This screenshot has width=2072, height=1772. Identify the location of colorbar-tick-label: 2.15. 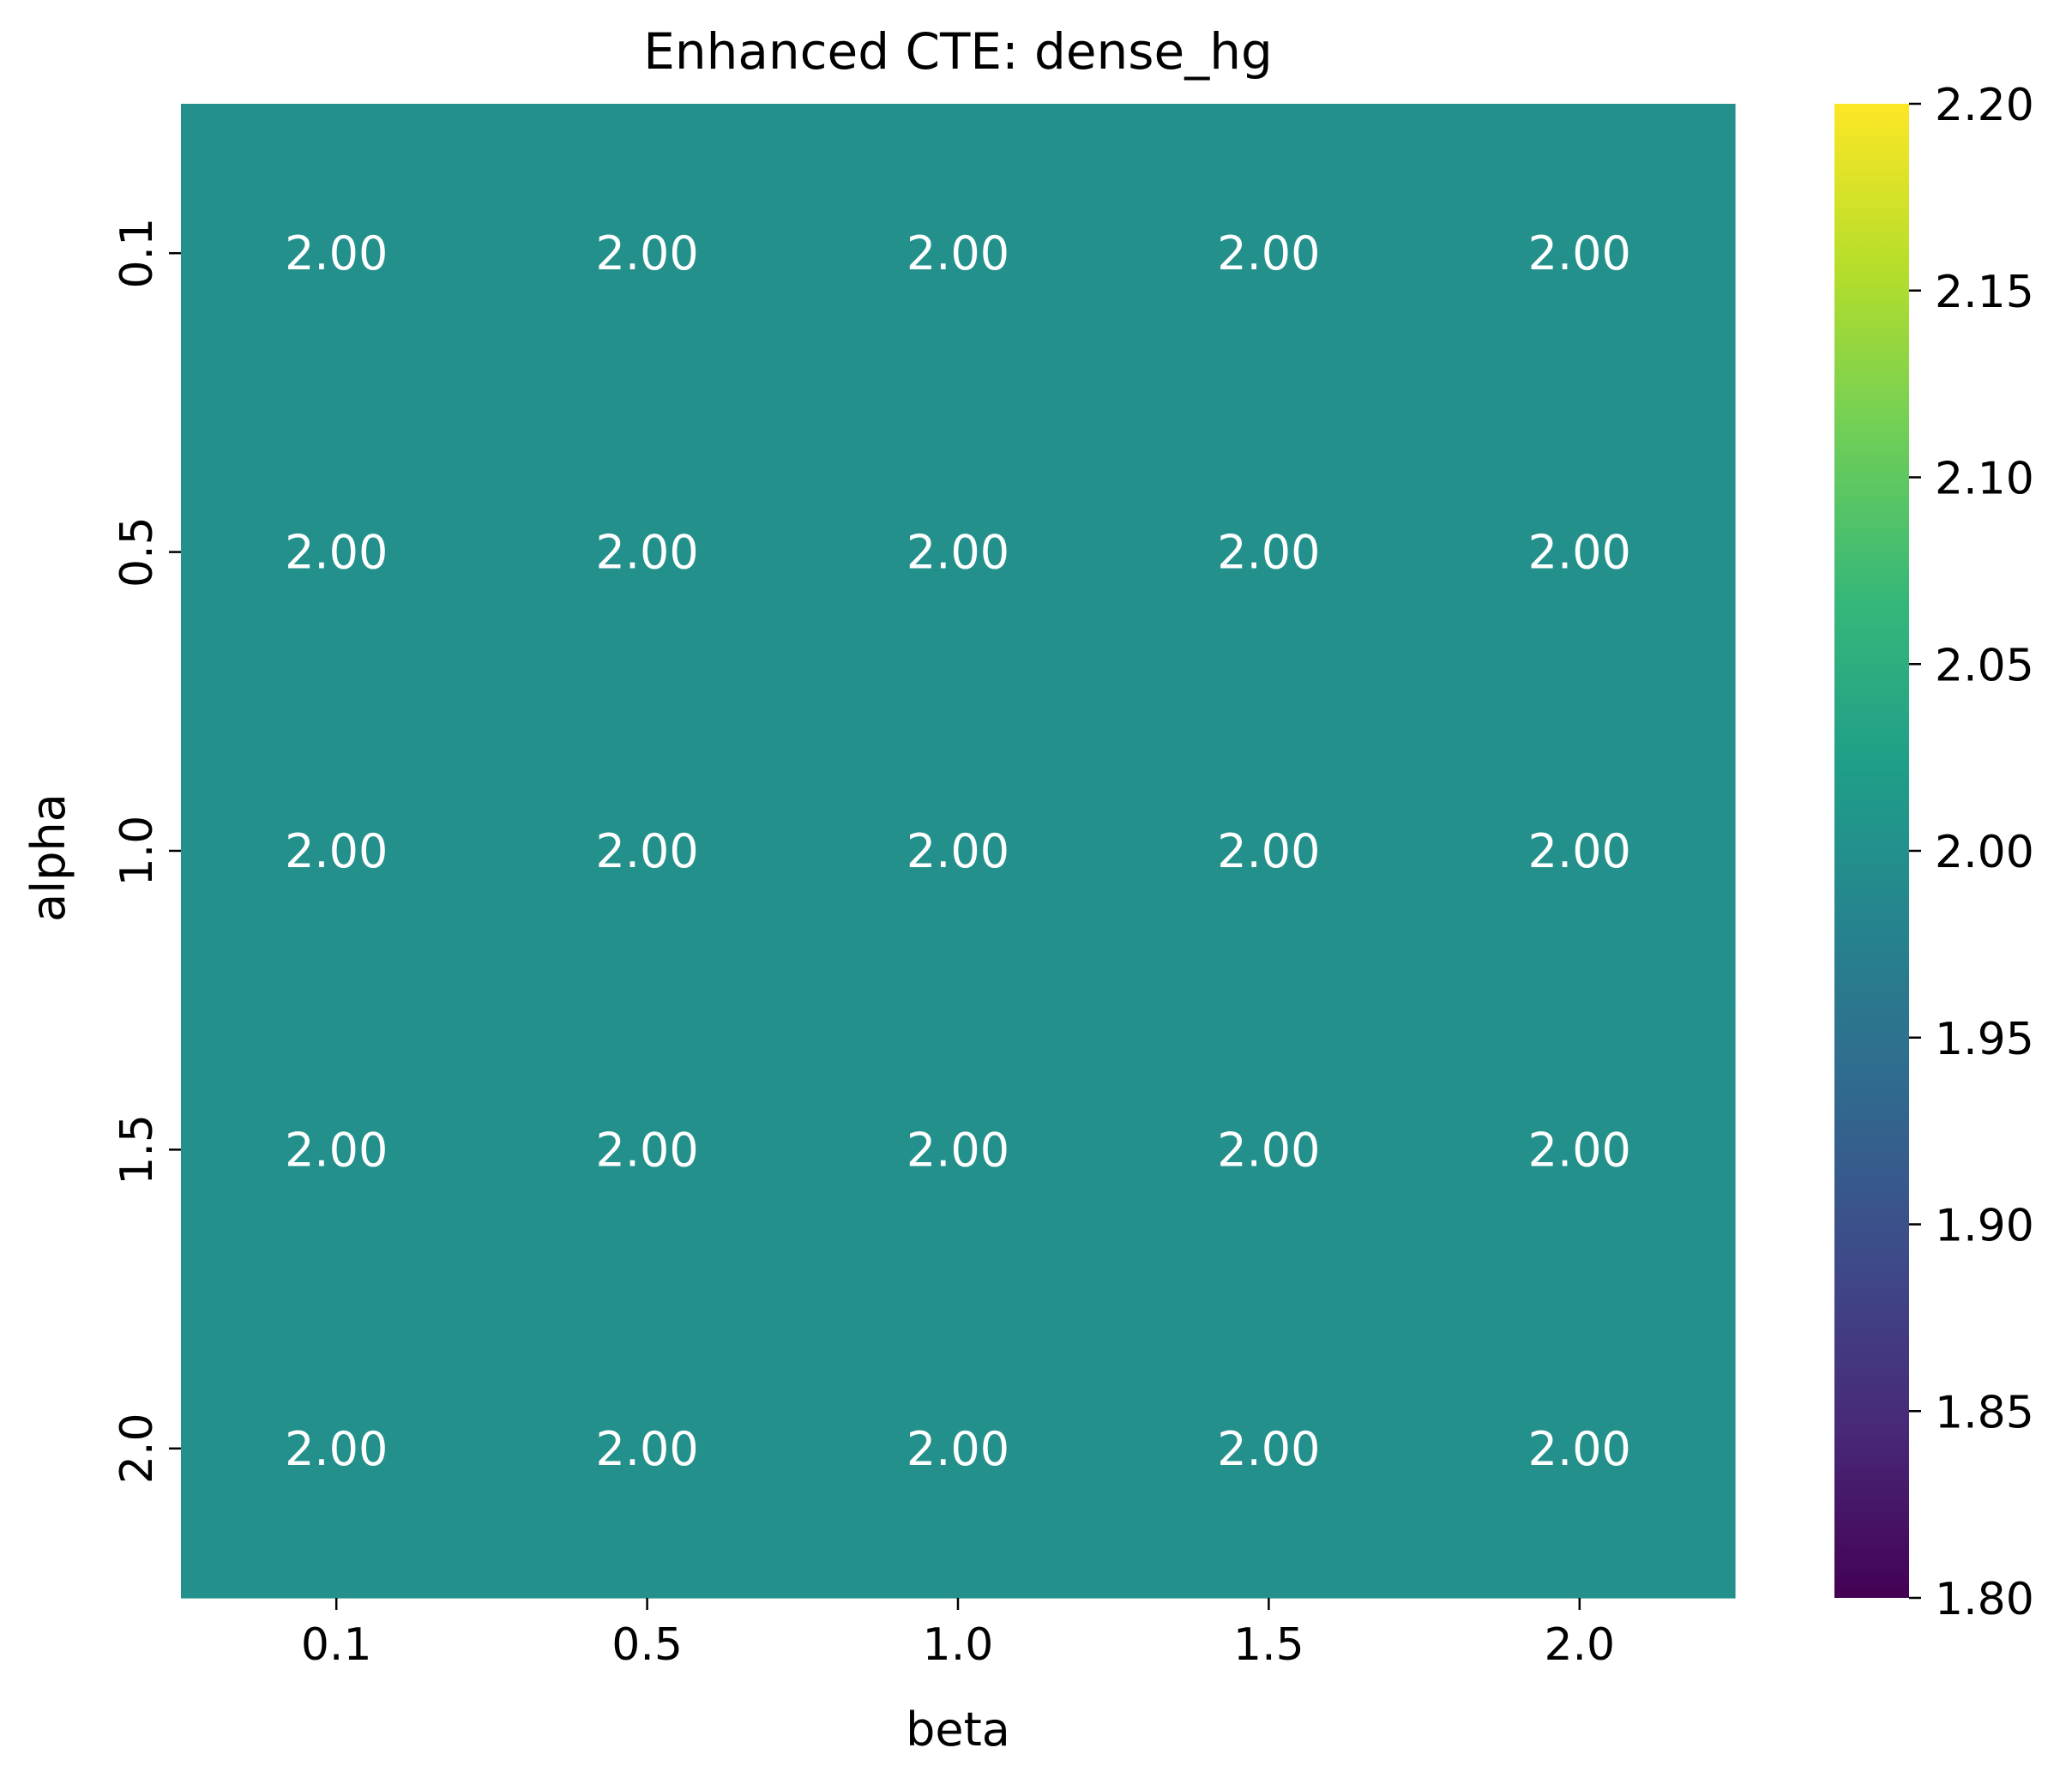
(1984, 292).